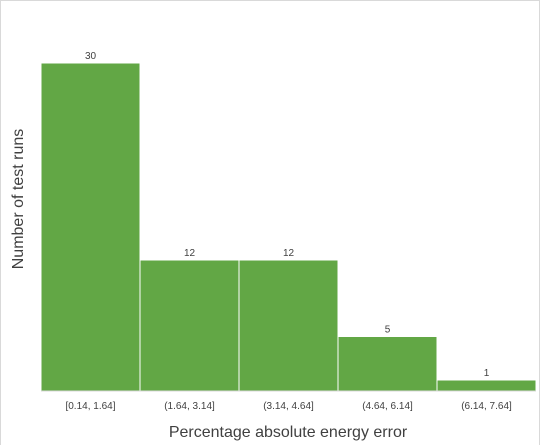 This screenshot has height=447, width=541. Describe the element at coordinates (486, 406) in the screenshot. I see `x-tick-label-5: (6.14, 7.64]` at that location.